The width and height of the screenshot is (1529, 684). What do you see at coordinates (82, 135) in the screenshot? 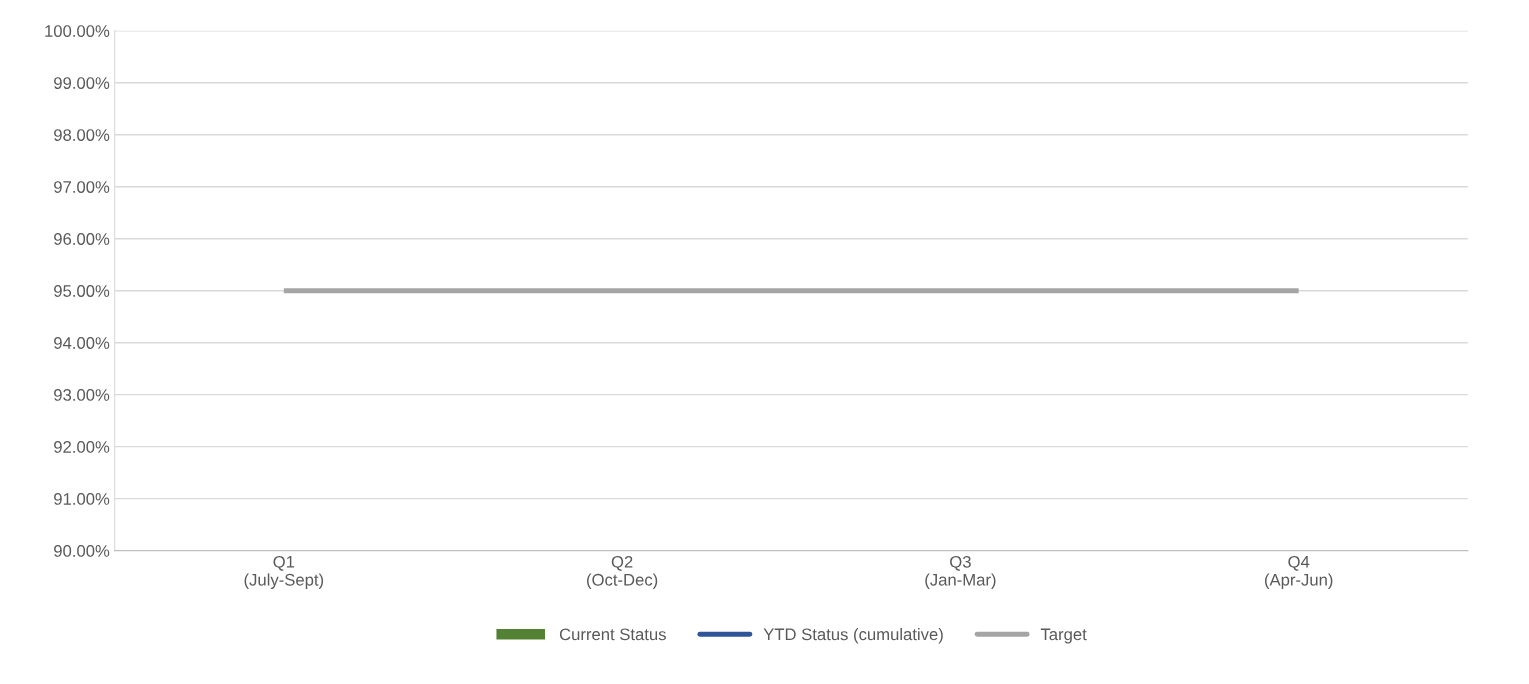
I see `y-tick-label: 98.00%` at bounding box center [82, 135].